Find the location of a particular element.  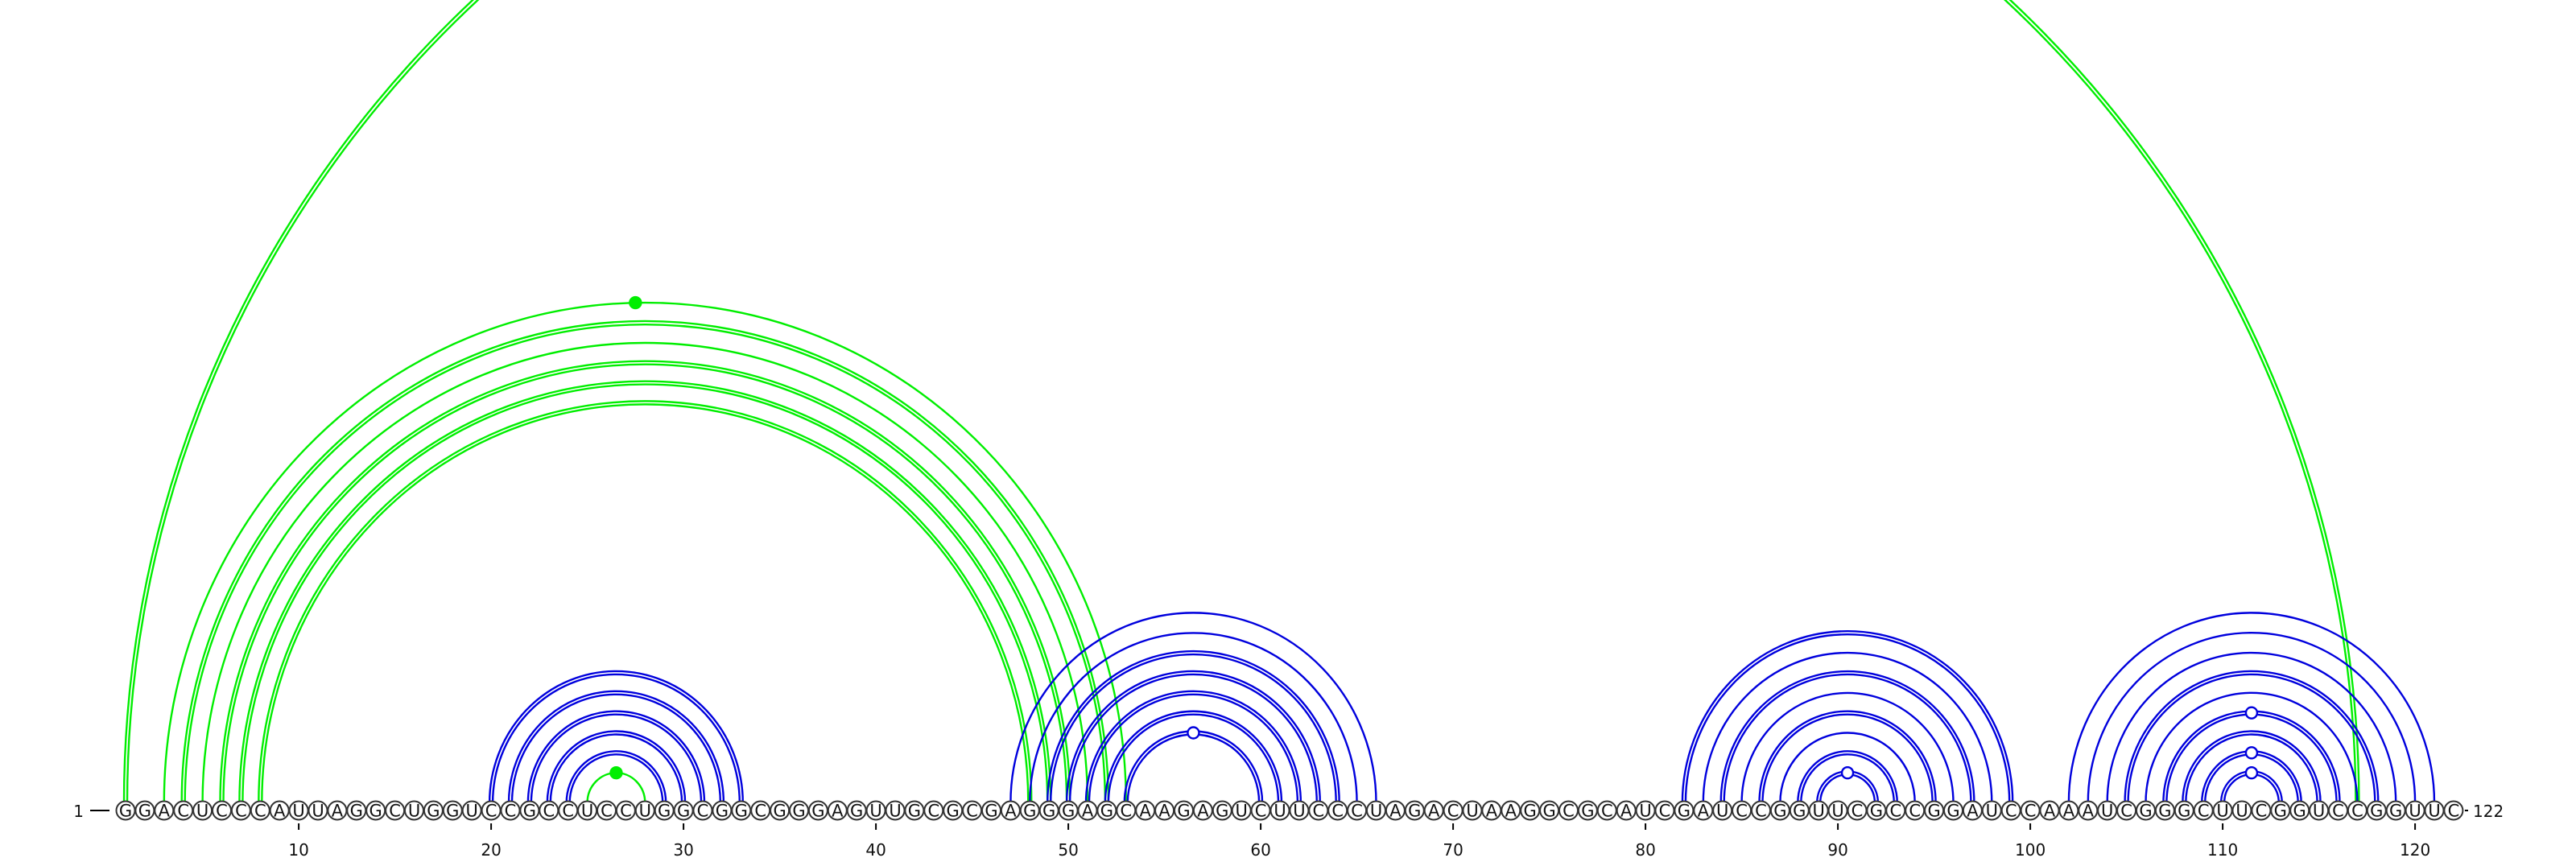

axis-tick-label: 20 is located at coordinates (491, 849).